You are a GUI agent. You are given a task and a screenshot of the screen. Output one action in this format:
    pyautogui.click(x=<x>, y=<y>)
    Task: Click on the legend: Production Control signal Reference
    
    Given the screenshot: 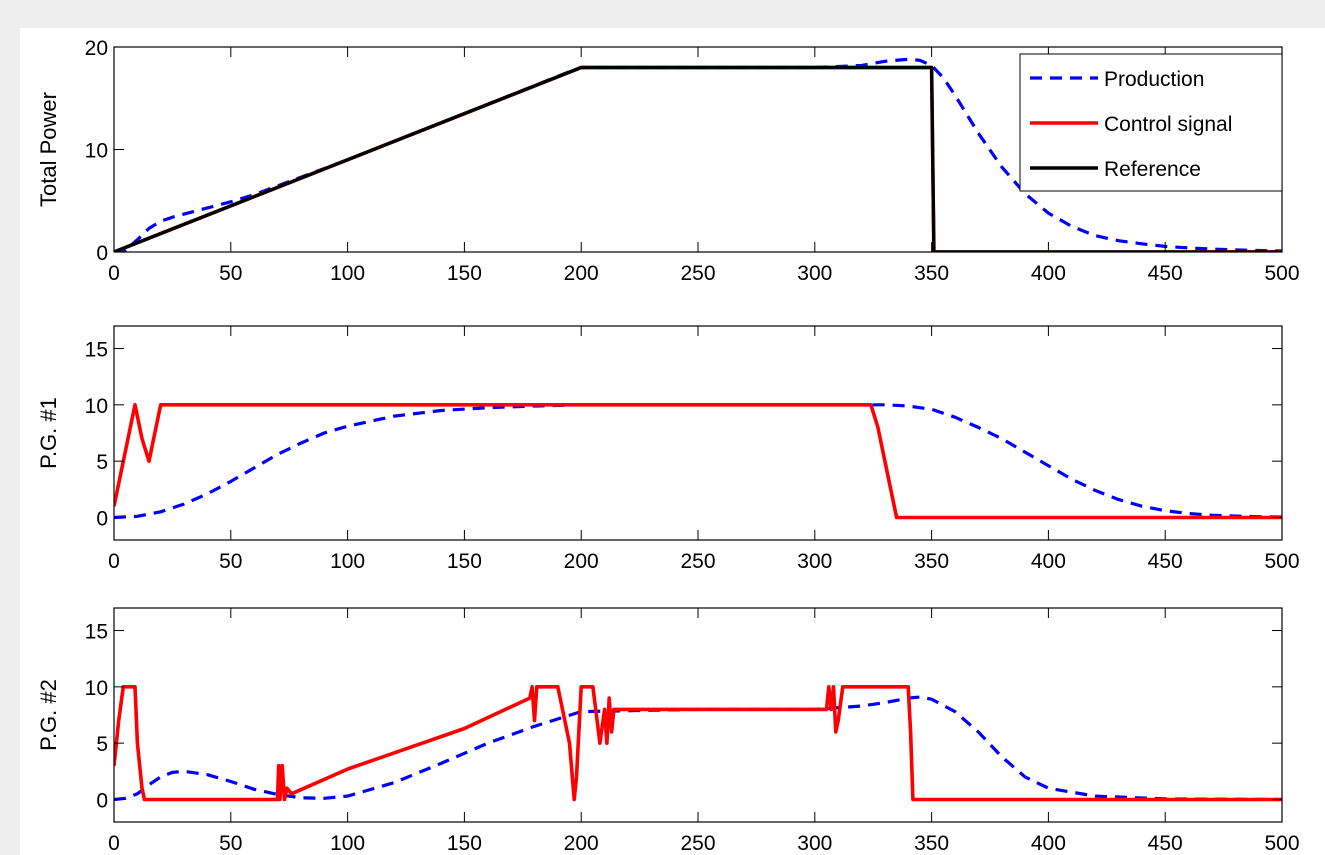 What is the action you would take?
    pyautogui.click(x=1151, y=122)
    